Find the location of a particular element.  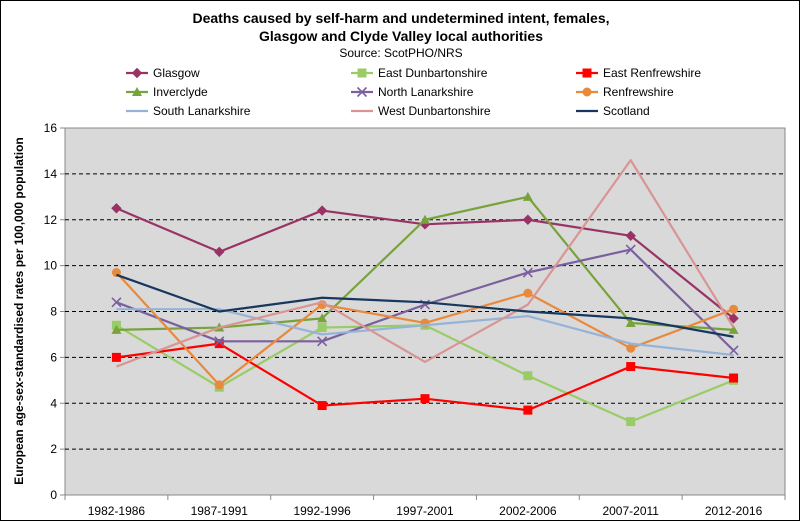

legend-item-inverclyde: Inverclyde is located at coordinates (167, 92).